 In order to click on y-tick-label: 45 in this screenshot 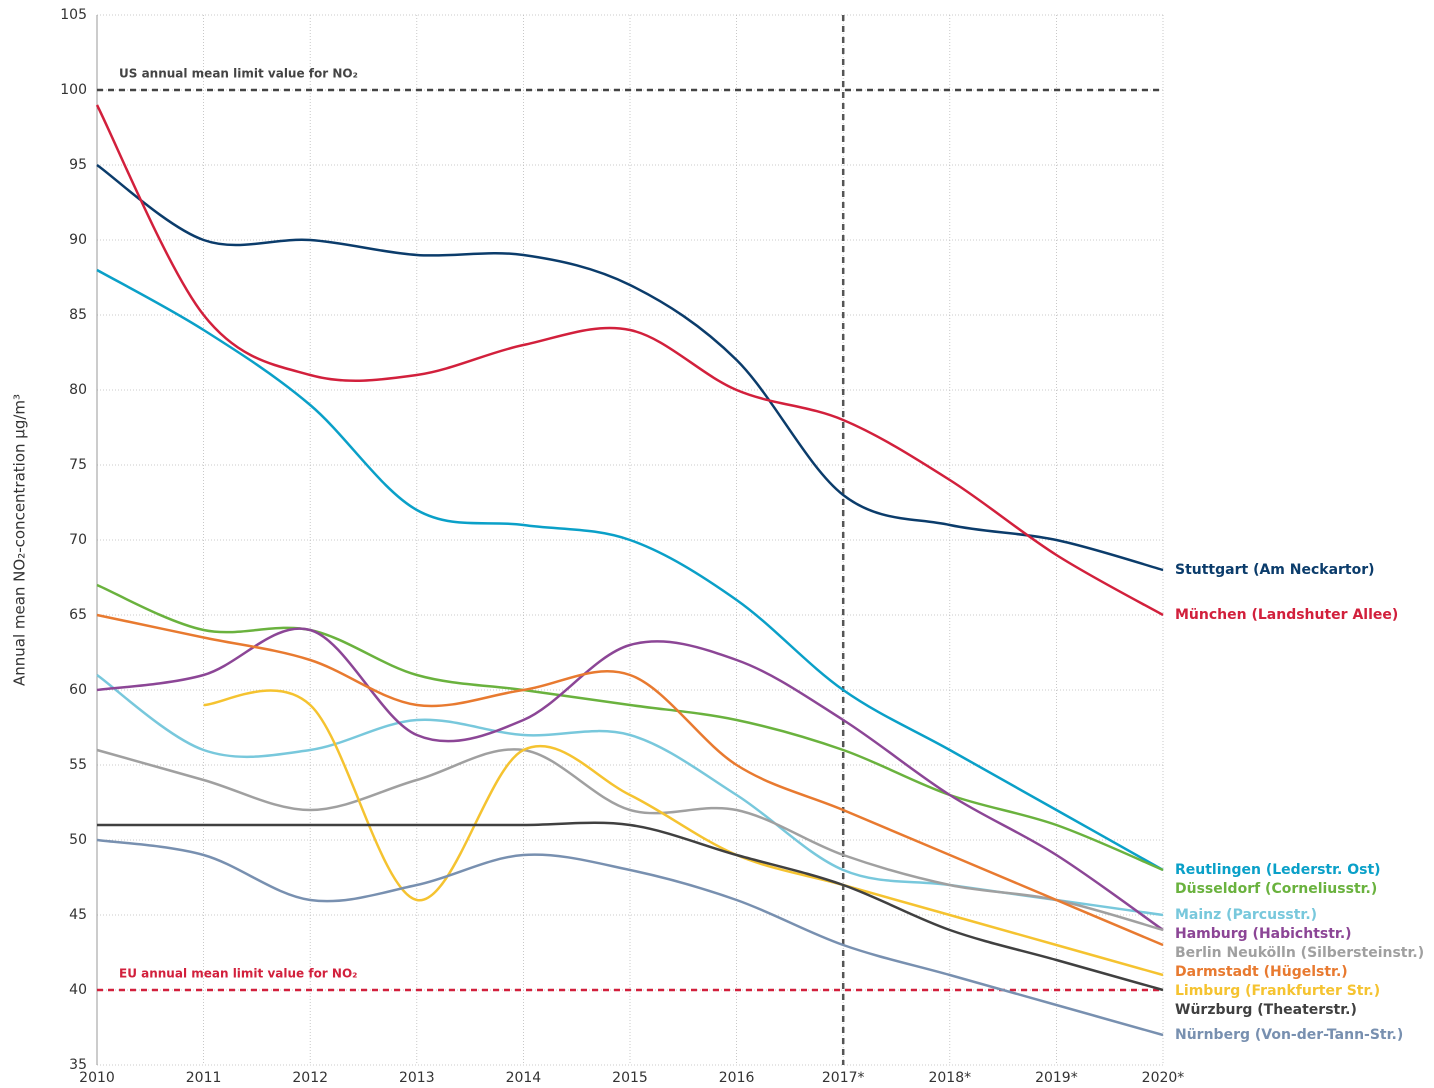, I will do `click(78, 915)`.